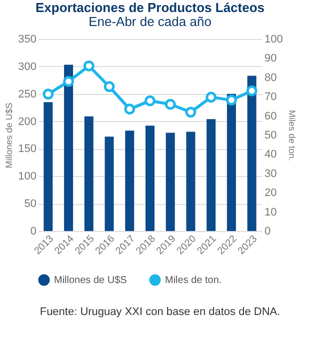 The image size is (320, 348). I want to click on legend-label: Miles de ton., so click(193, 280).